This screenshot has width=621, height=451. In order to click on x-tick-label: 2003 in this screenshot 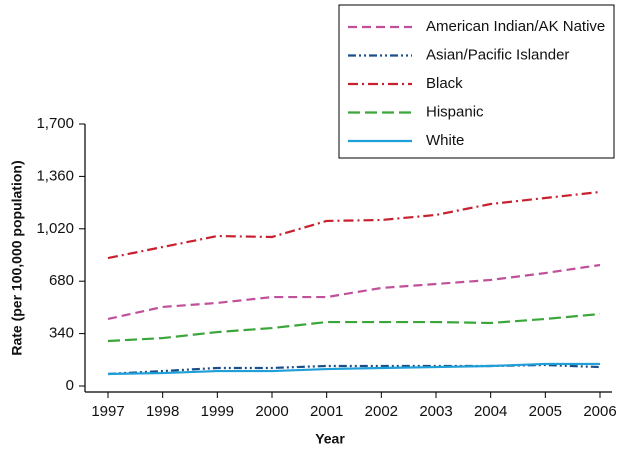, I will do `click(435, 411)`.